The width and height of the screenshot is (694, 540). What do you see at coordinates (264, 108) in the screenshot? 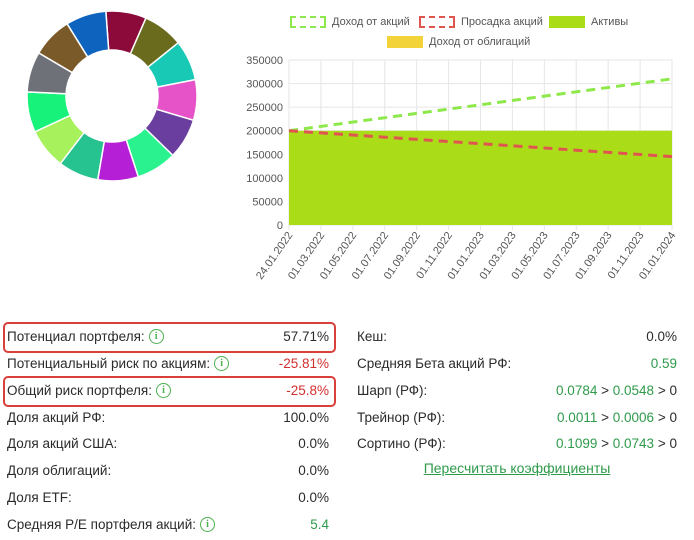
I see `y-tick-label: 250000` at bounding box center [264, 108].